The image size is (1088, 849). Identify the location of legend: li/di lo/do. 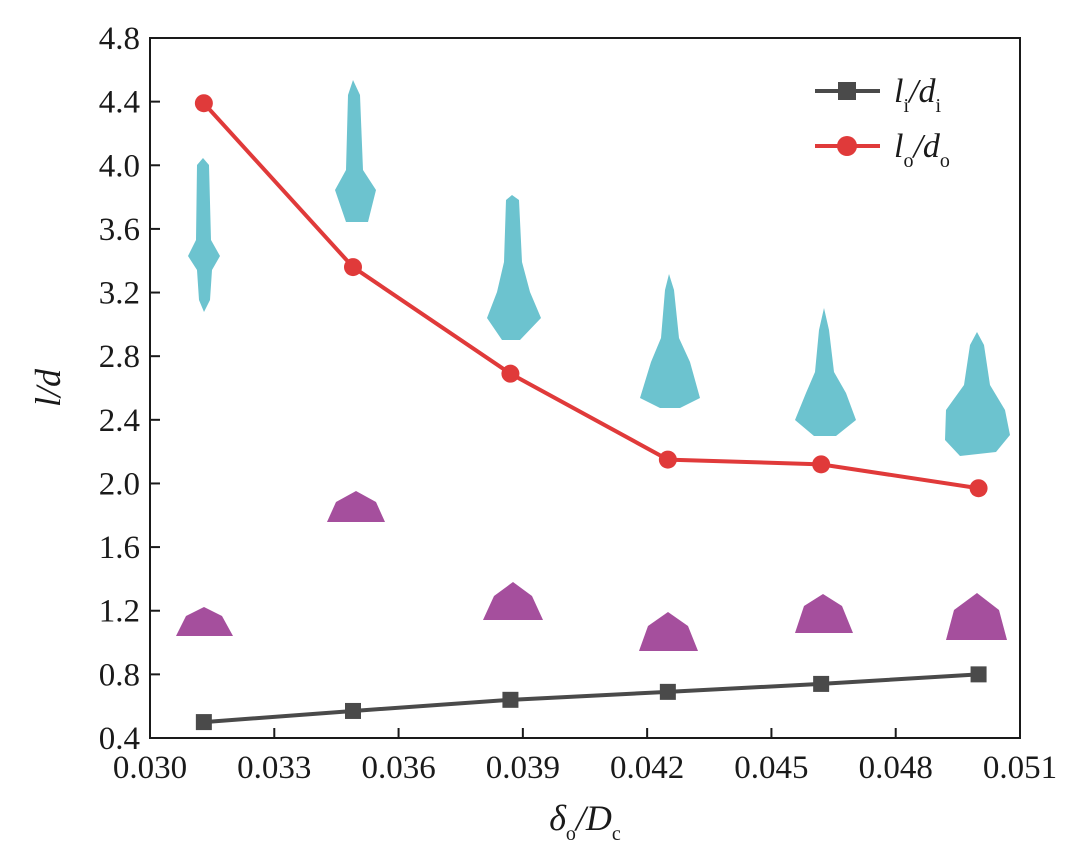
(882, 122).